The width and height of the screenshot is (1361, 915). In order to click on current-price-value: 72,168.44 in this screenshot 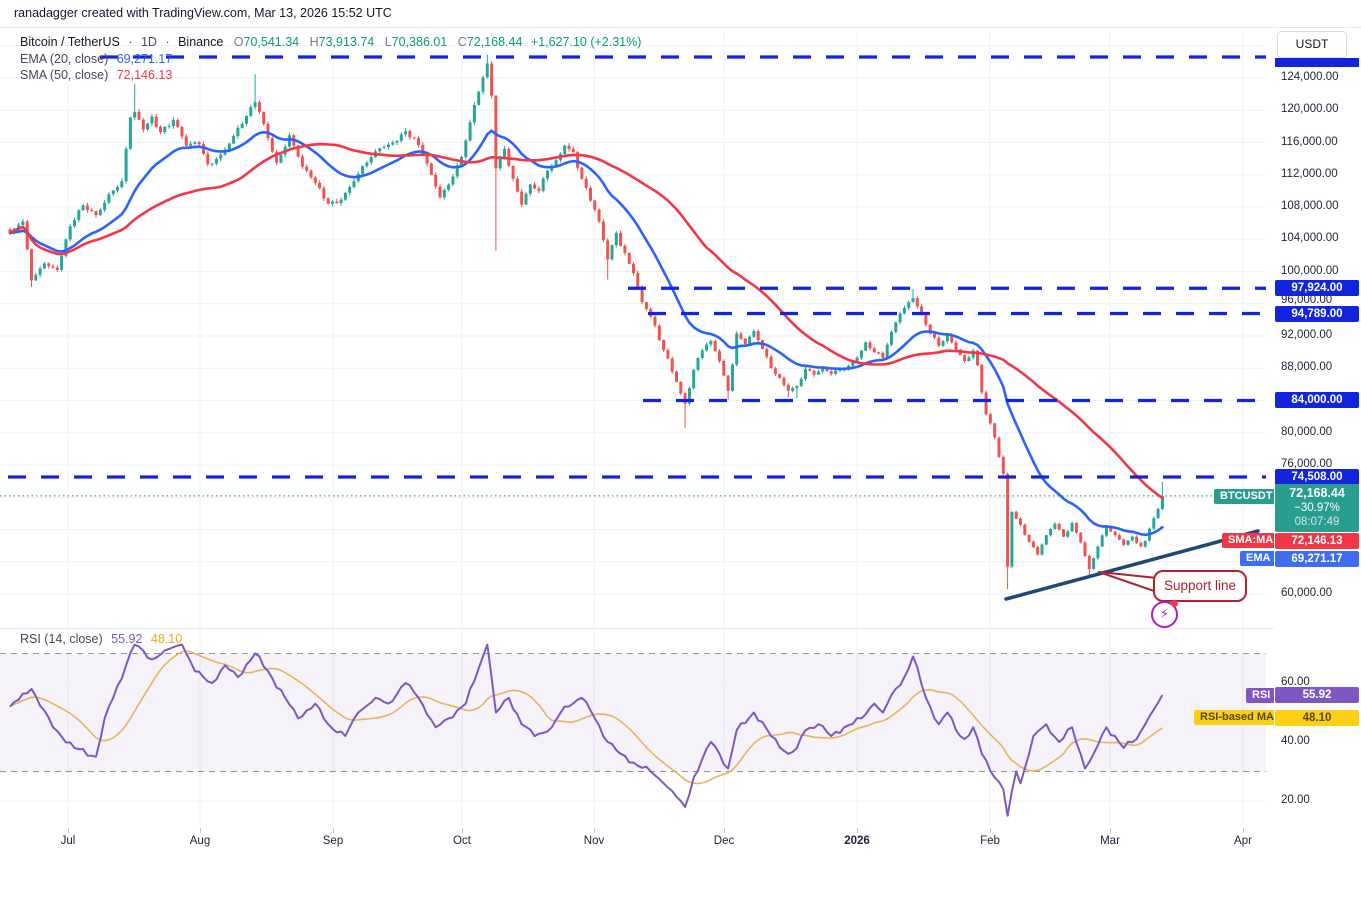, I will do `click(1317, 493)`.